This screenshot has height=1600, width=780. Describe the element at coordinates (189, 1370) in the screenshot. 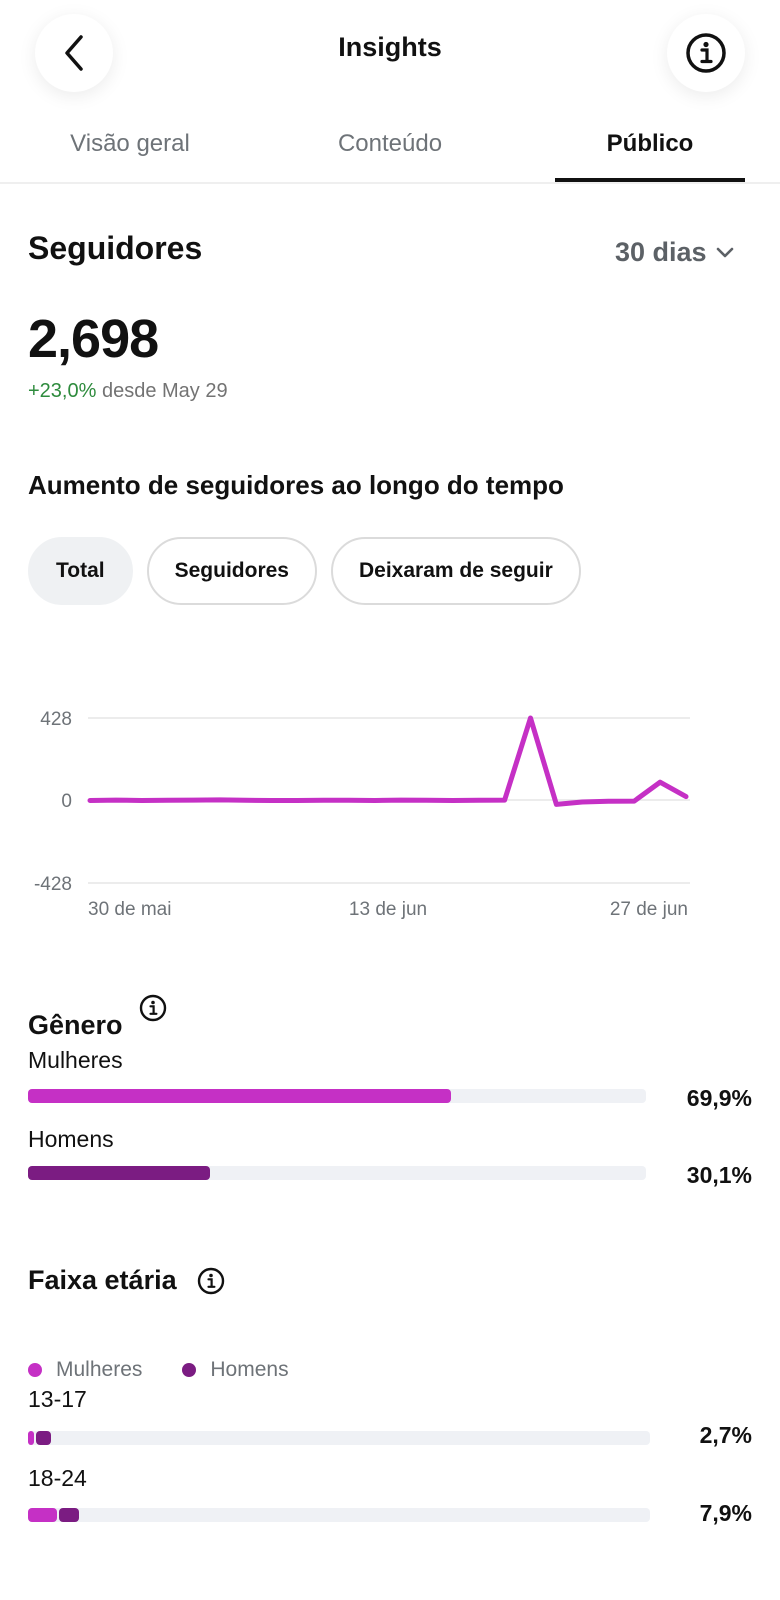

I see `legend-dot-men` at that location.